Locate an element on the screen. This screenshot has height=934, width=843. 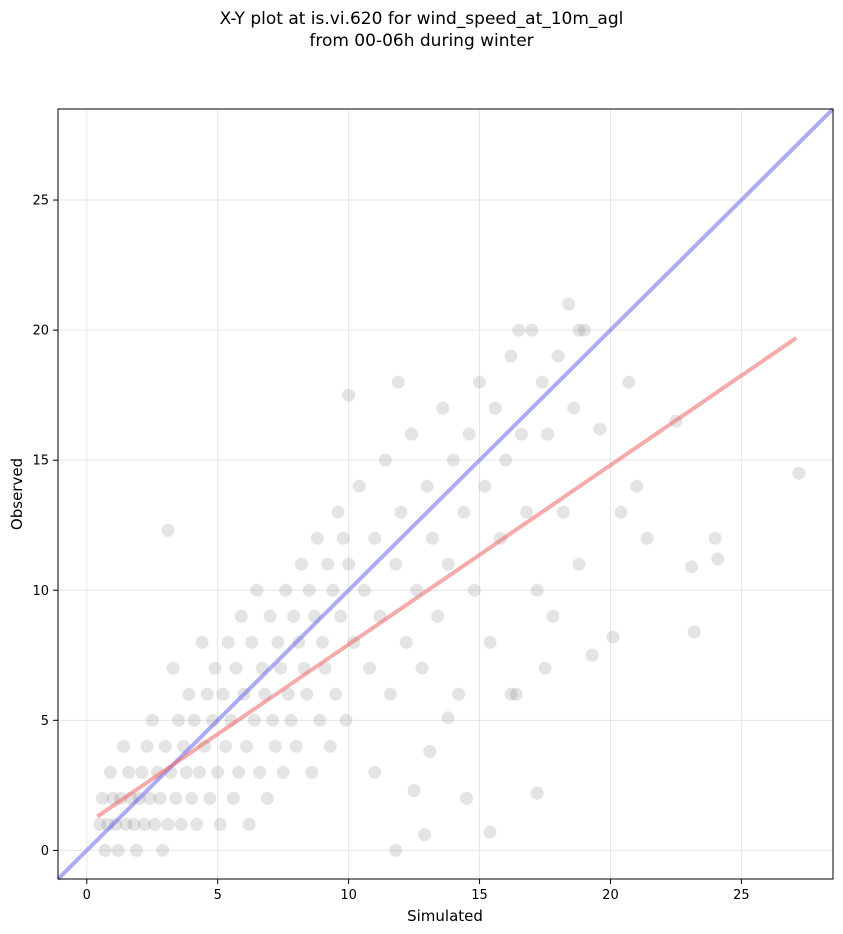
y-tick-label: 25 is located at coordinates (40, 201).